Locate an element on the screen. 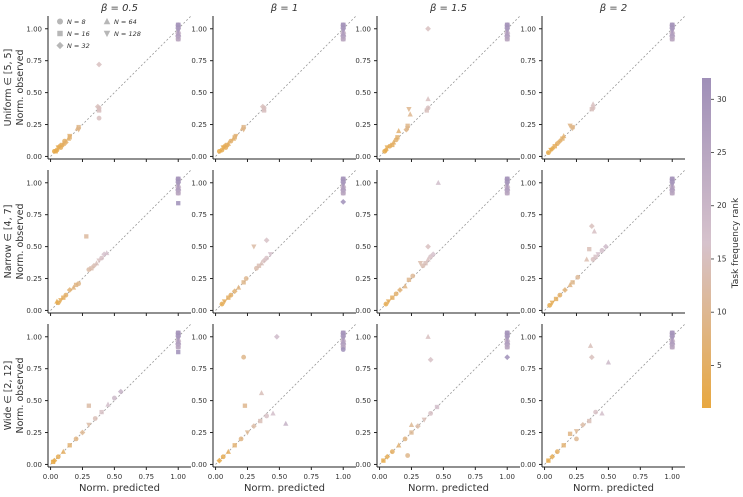 The width and height of the screenshot is (743, 497). x-tick-label: 0.50 is located at coordinates (115, 477).